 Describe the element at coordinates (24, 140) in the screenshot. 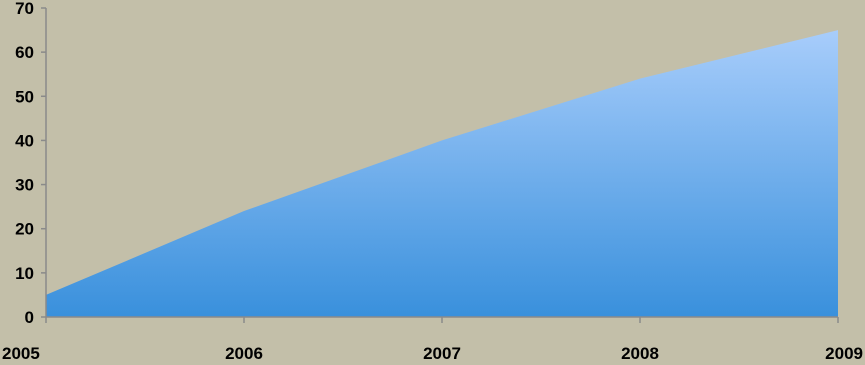

I see `y-tick-label: 40` at that location.